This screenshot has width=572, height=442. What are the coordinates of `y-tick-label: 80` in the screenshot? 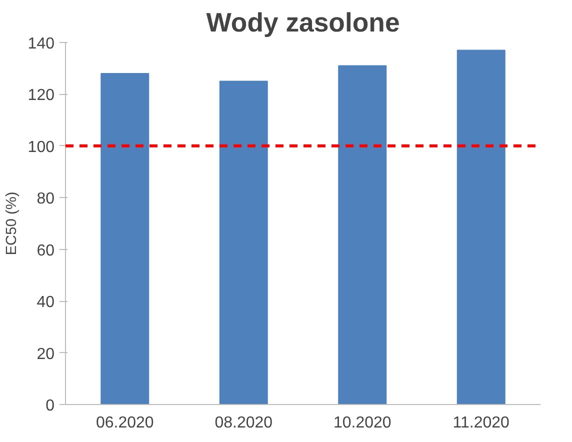 It's located at (45, 199).